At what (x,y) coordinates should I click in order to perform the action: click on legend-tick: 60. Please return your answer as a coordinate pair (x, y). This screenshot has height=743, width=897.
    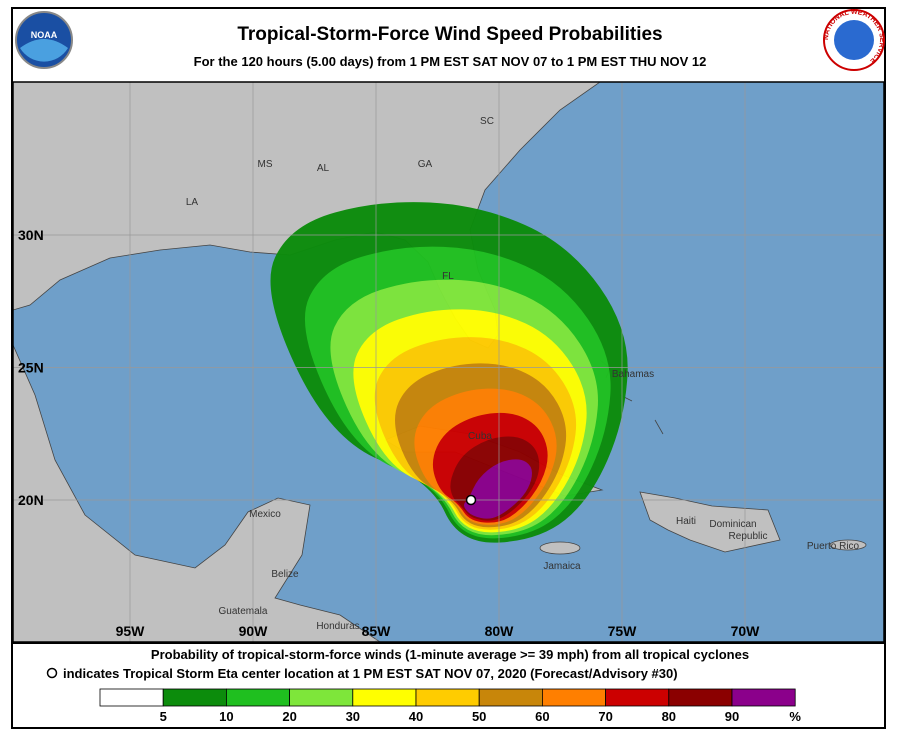
    Looking at the image, I should click on (542, 716).